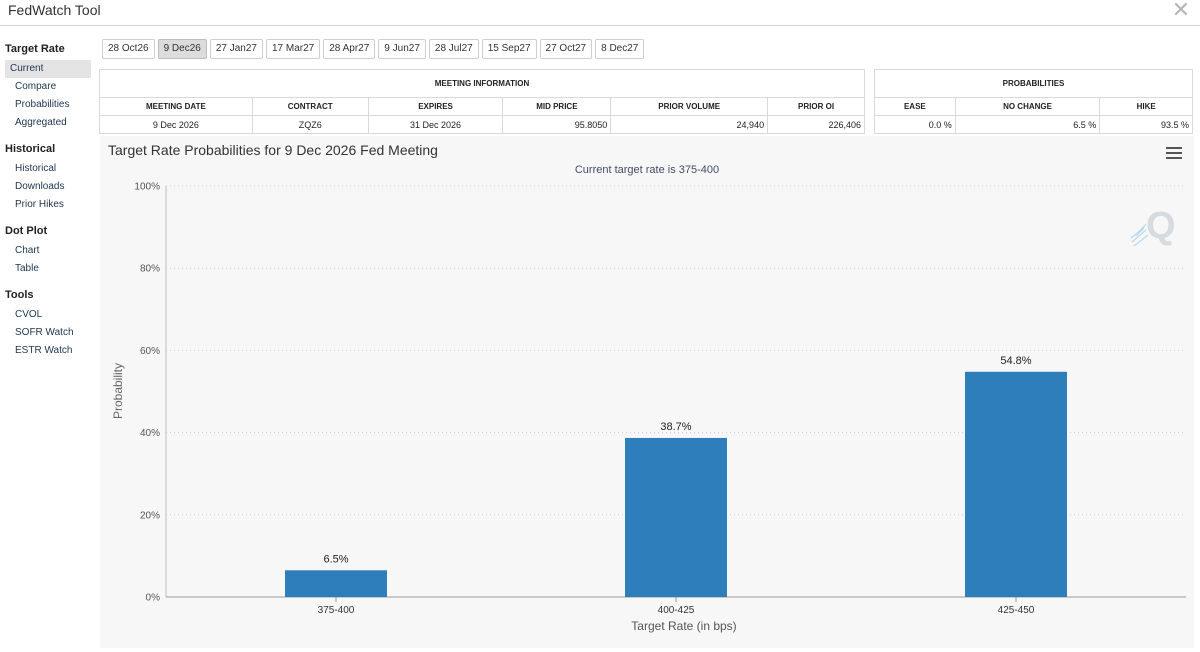 The image size is (1200, 652). Describe the element at coordinates (600, 13) in the screenshot. I see `top-bar: FedWatch Tool ✕` at that location.